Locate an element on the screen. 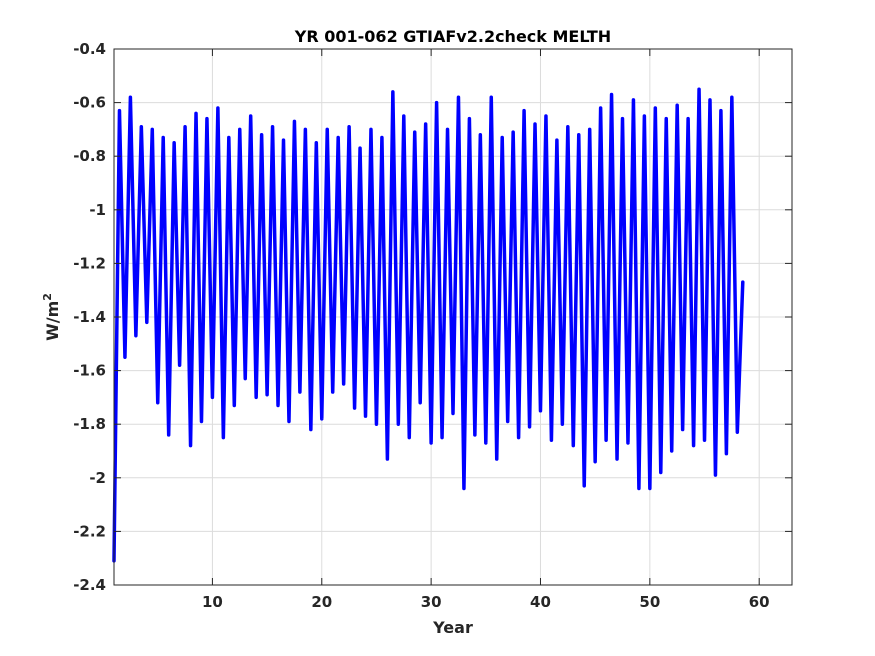  x-tick-label: 20 is located at coordinates (321, 602).